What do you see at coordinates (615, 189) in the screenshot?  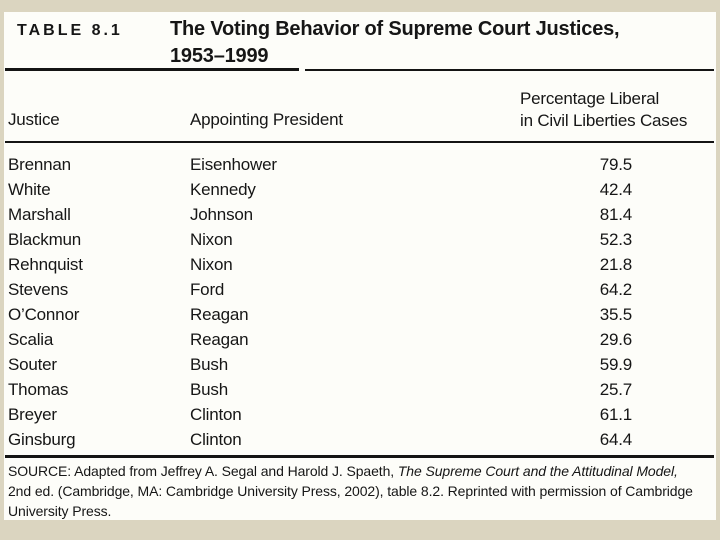 I see `cell-pct: 42.4` at bounding box center [615, 189].